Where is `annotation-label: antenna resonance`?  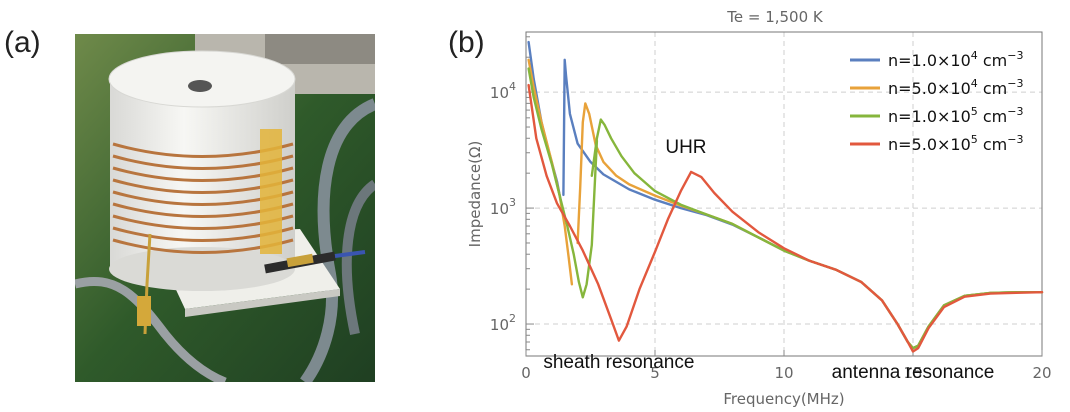 annotation-label: antenna resonance is located at coordinates (913, 372).